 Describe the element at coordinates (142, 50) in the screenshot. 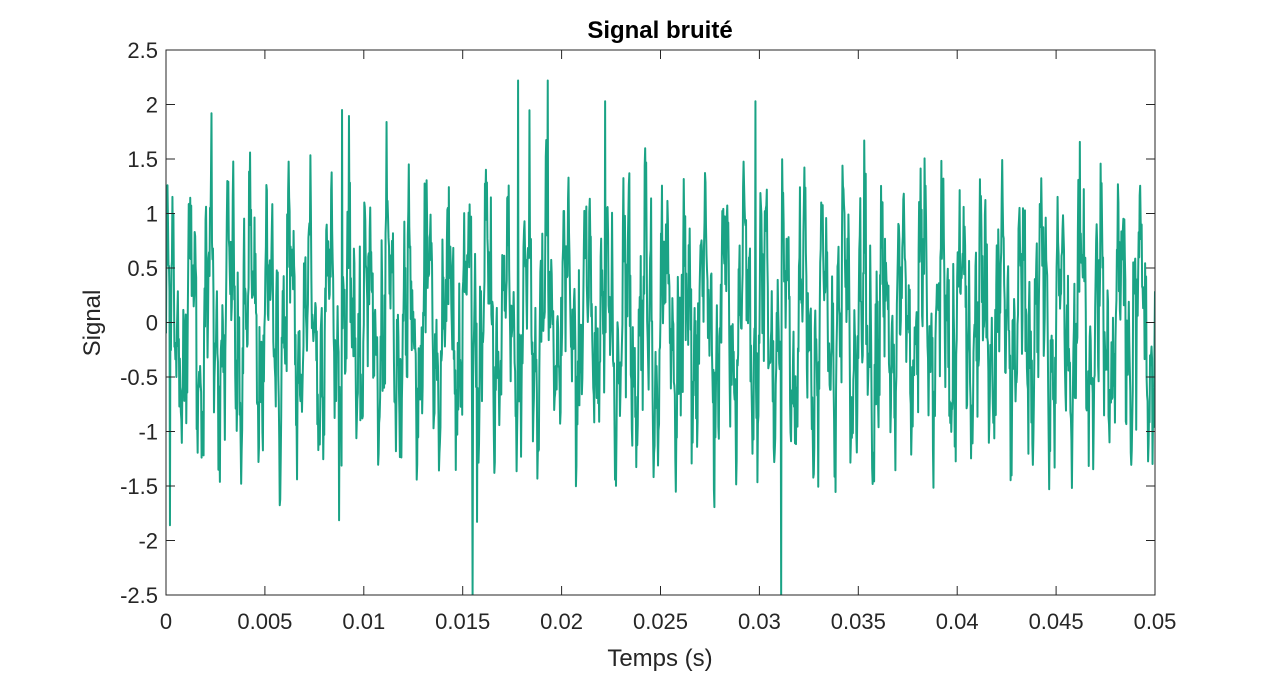

I see `y-tick-label: 2.5` at that location.